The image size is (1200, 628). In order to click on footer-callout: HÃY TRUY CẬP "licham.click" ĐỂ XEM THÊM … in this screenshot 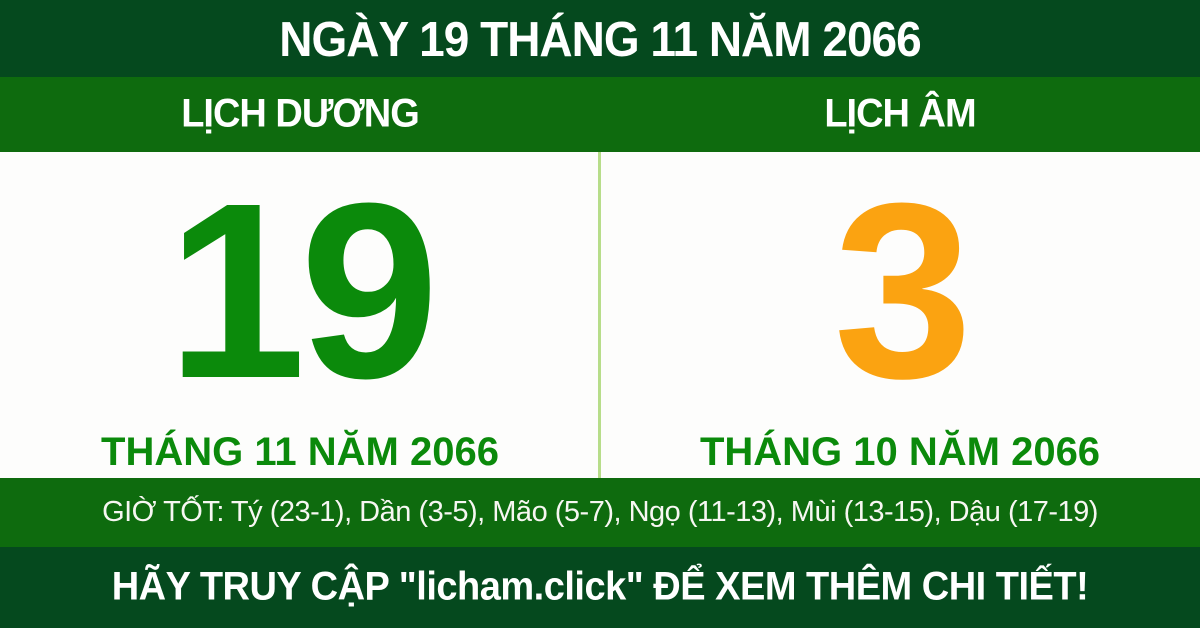, I will do `click(600, 587)`.